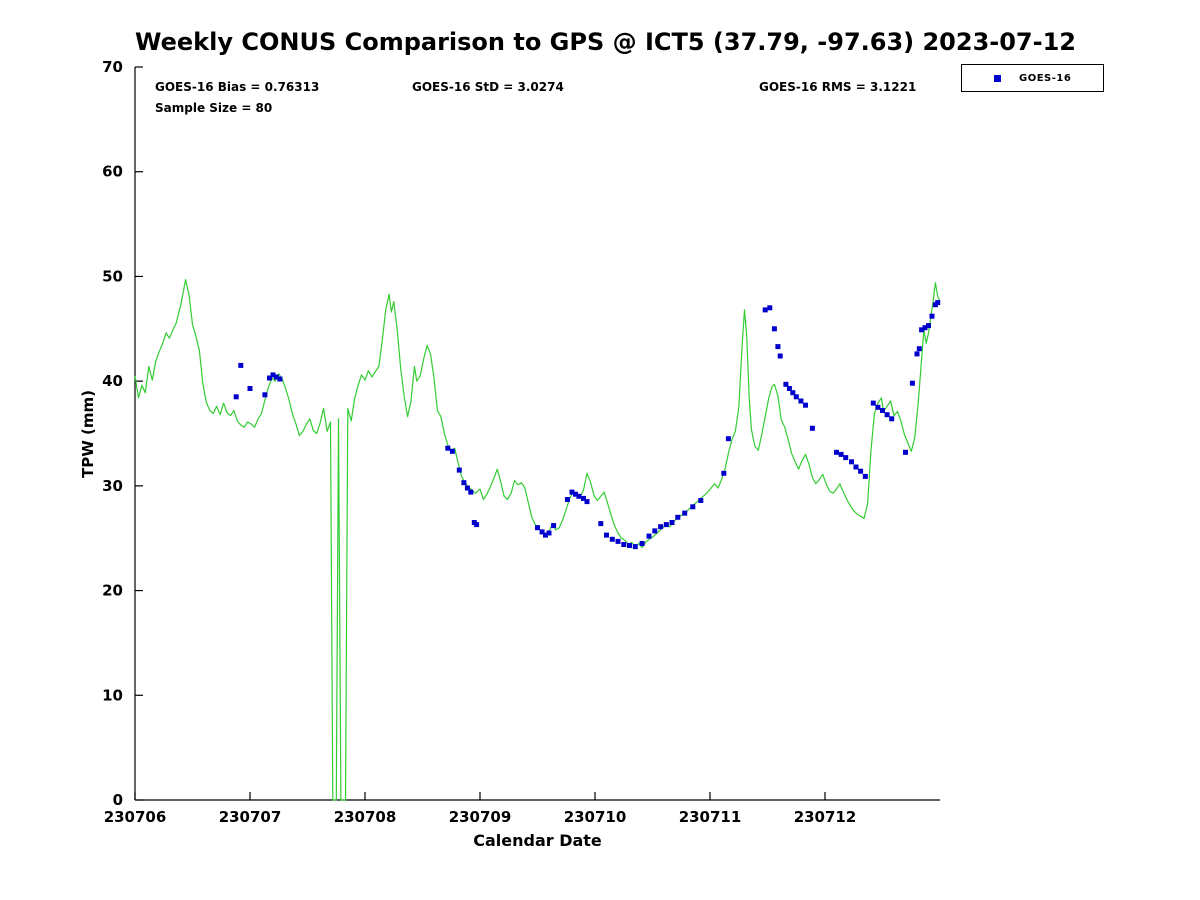 This screenshot has height=900, width=1200. Describe the element at coordinates (480, 817) in the screenshot. I see `x-tick-label: 230709` at that location.